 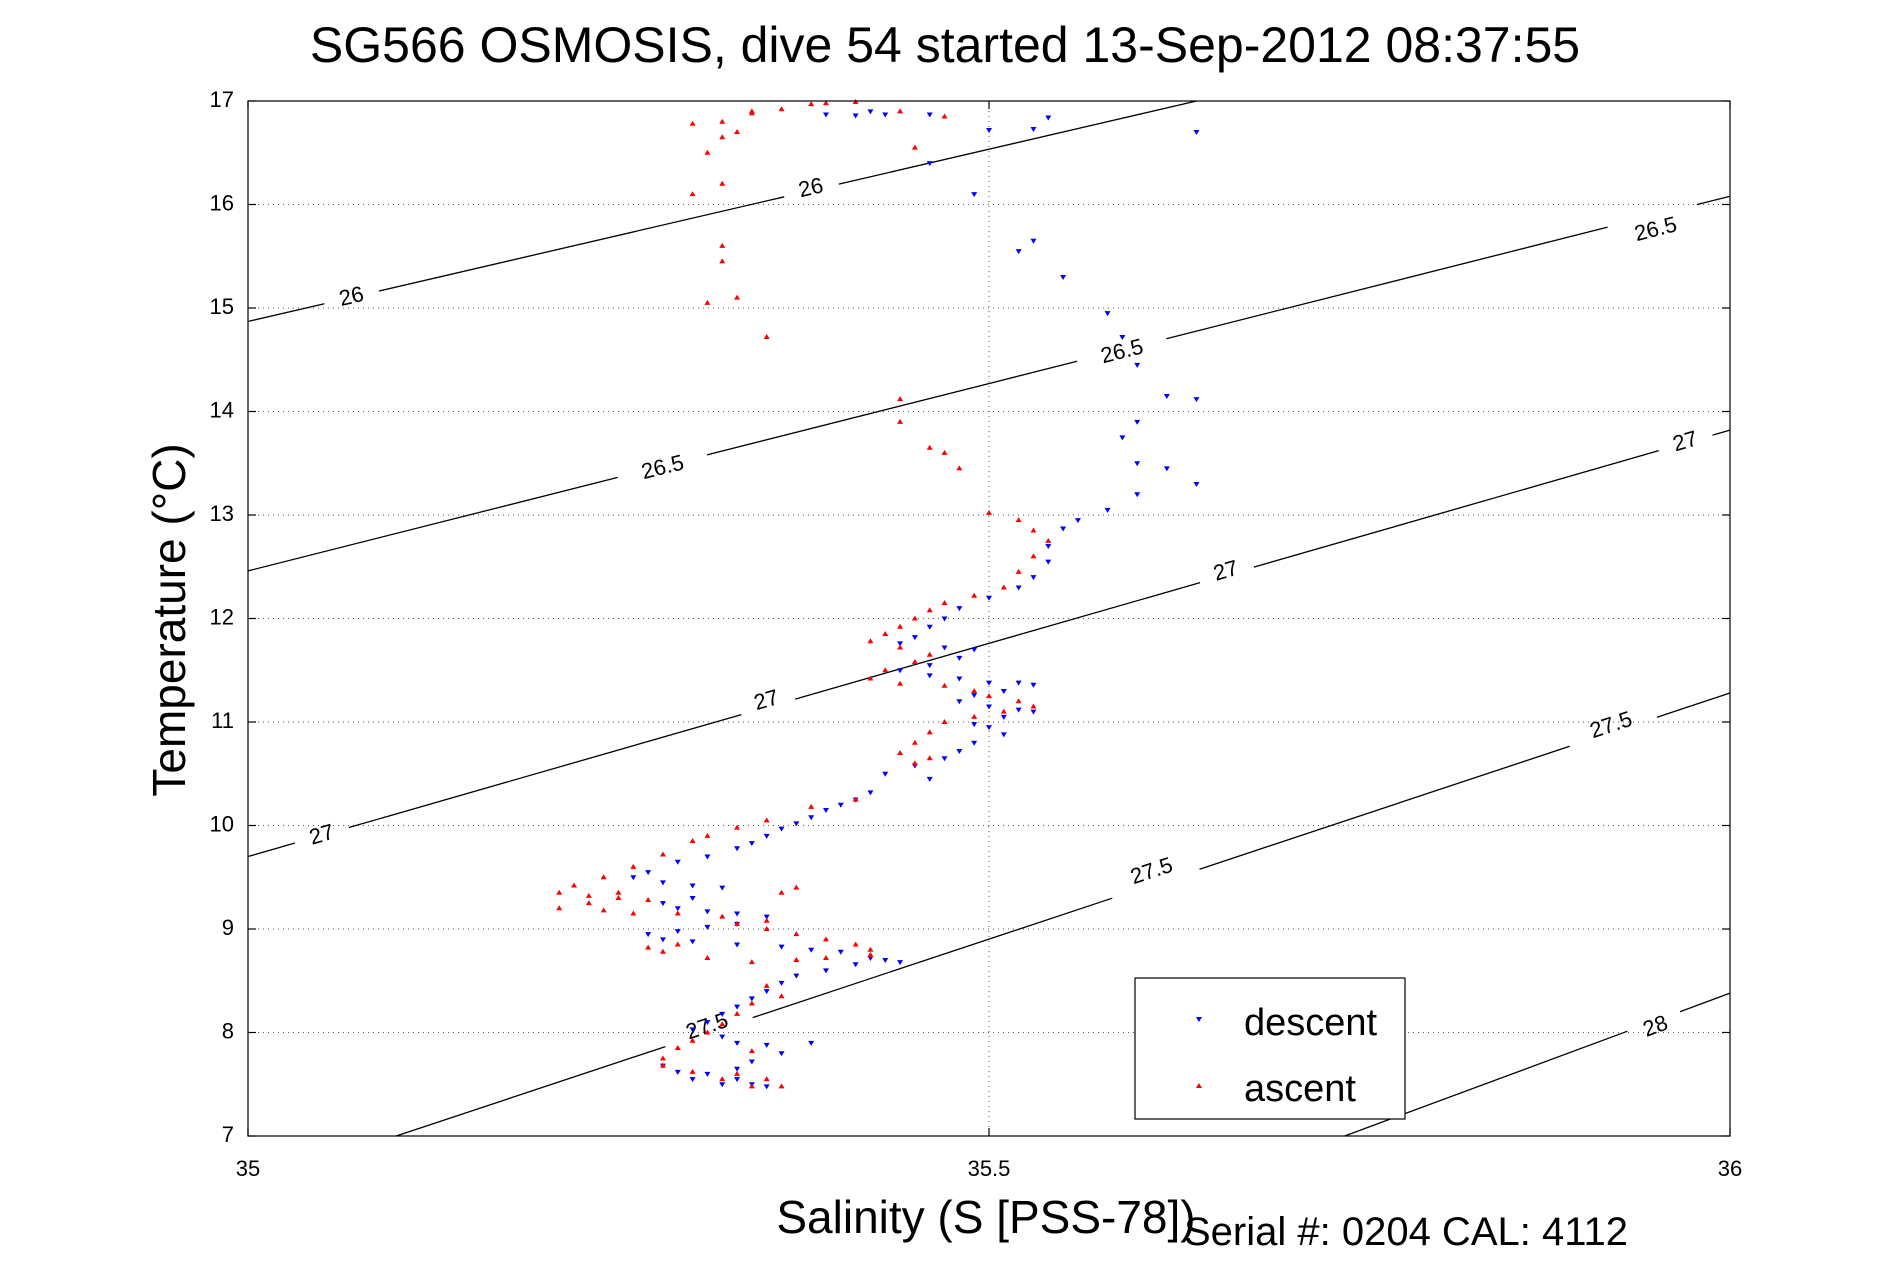 What do you see at coordinates (222, 99) in the screenshot?
I see `y-tick-label: 17` at bounding box center [222, 99].